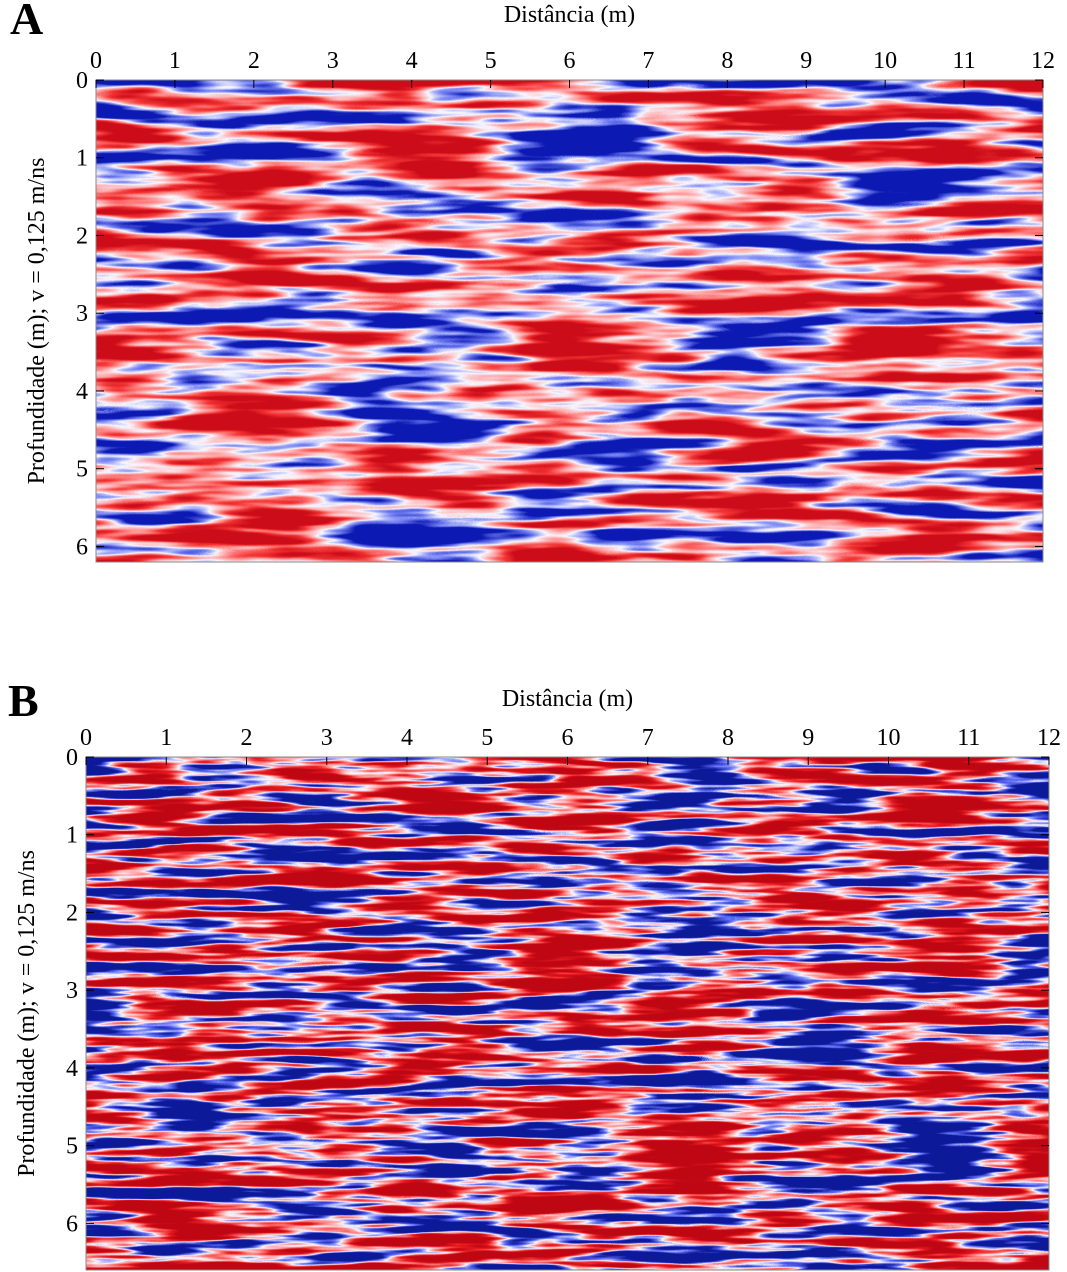  Describe the element at coordinates (26, 22) in the screenshot. I see `panel-label: A` at that location.